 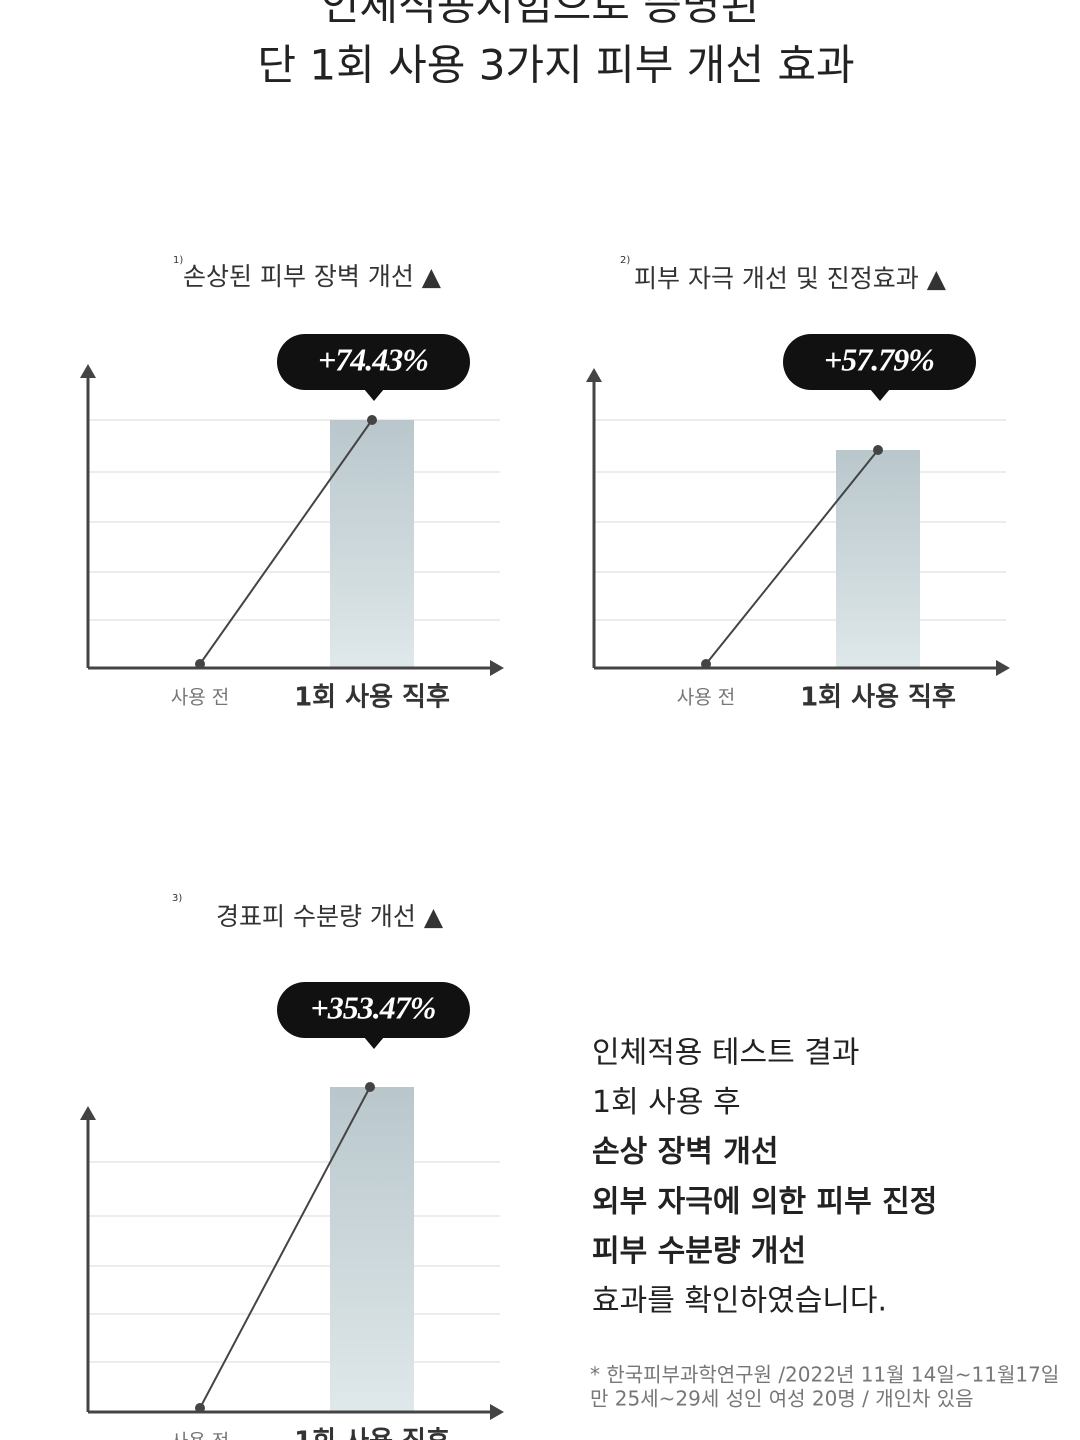 I want to click on summary-line: 1회 사용 후, so click(x=666, y=1102).